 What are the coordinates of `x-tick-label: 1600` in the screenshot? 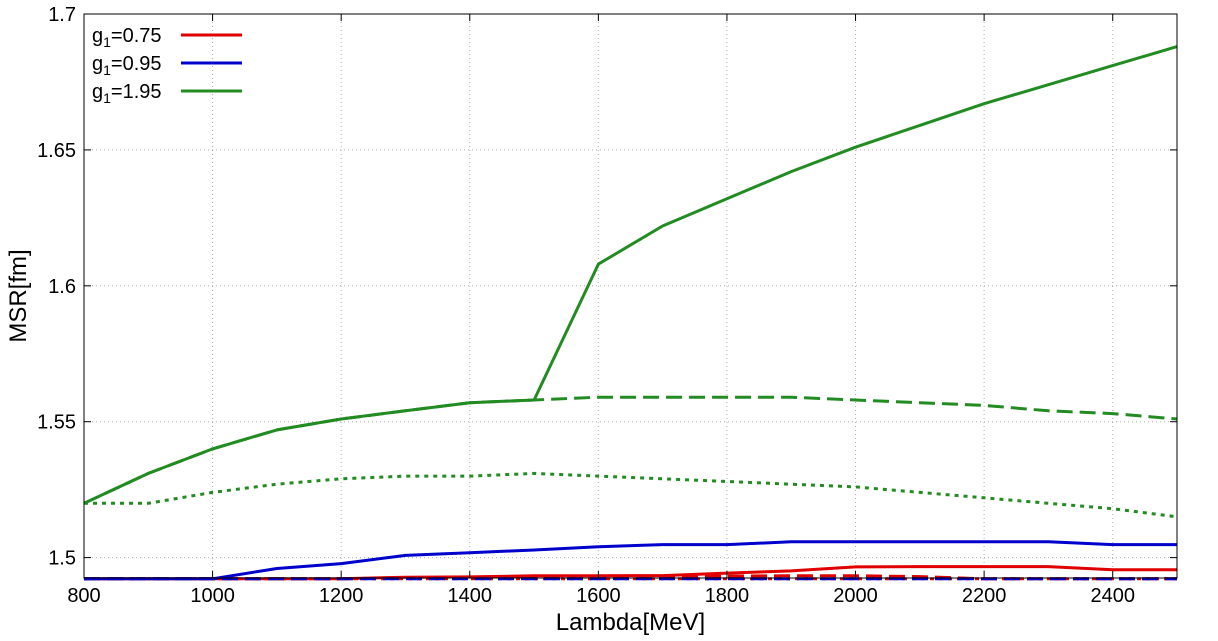 It's located at (598, 596).